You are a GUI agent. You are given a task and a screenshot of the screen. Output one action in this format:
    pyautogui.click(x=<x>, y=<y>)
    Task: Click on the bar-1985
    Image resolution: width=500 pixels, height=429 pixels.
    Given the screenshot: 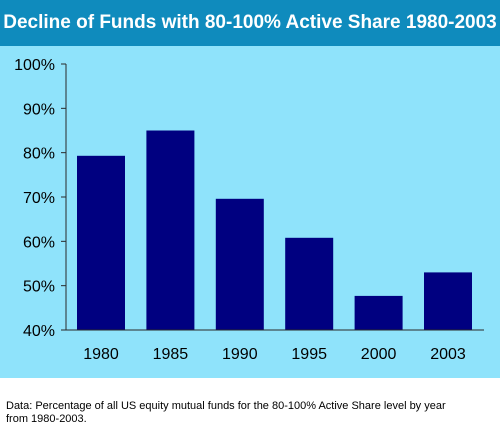 What is the action you would take?
    pyautogui.click(x=170, y=230)
    